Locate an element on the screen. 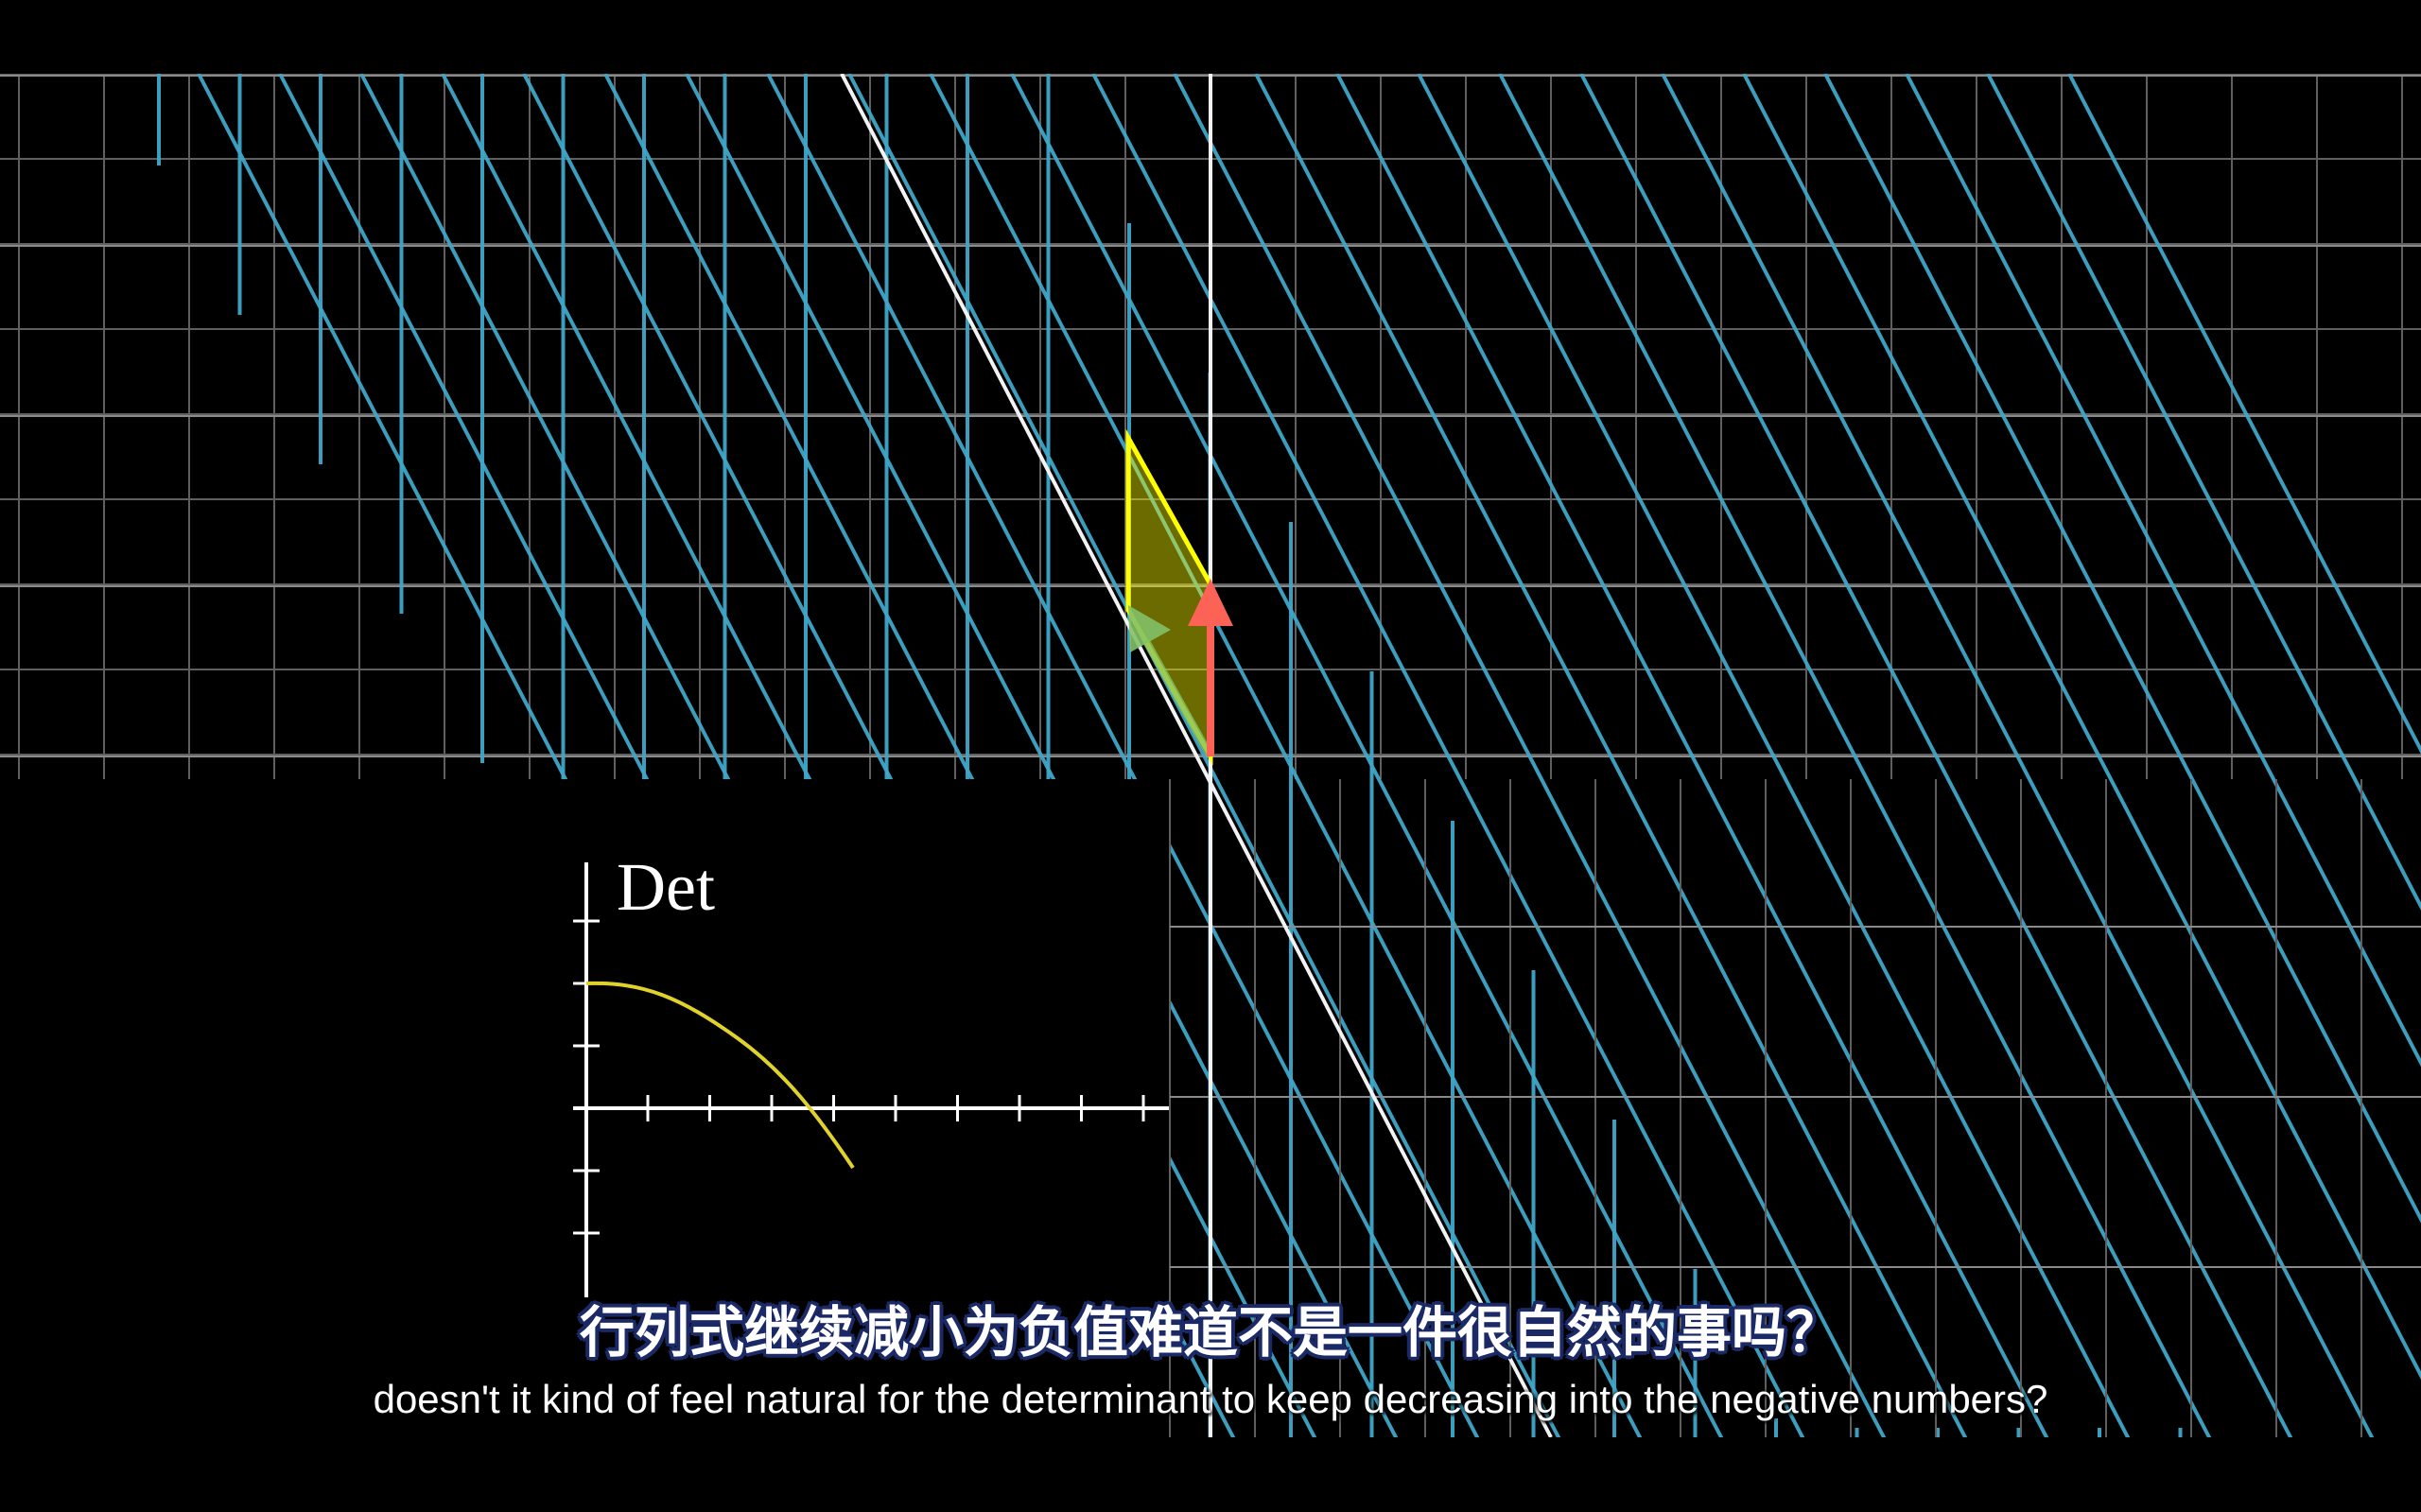  det-curve is located at coordinates (720, 1076).